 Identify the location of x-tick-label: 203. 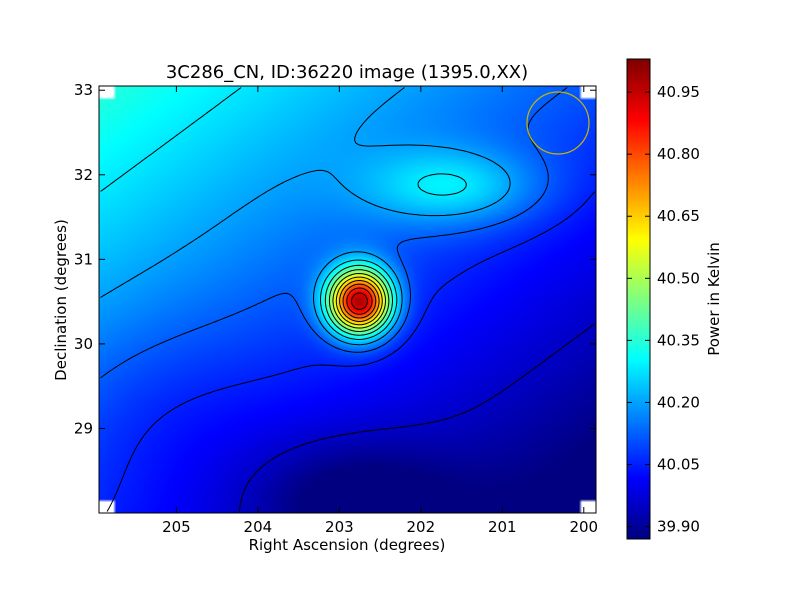
(339, 527).